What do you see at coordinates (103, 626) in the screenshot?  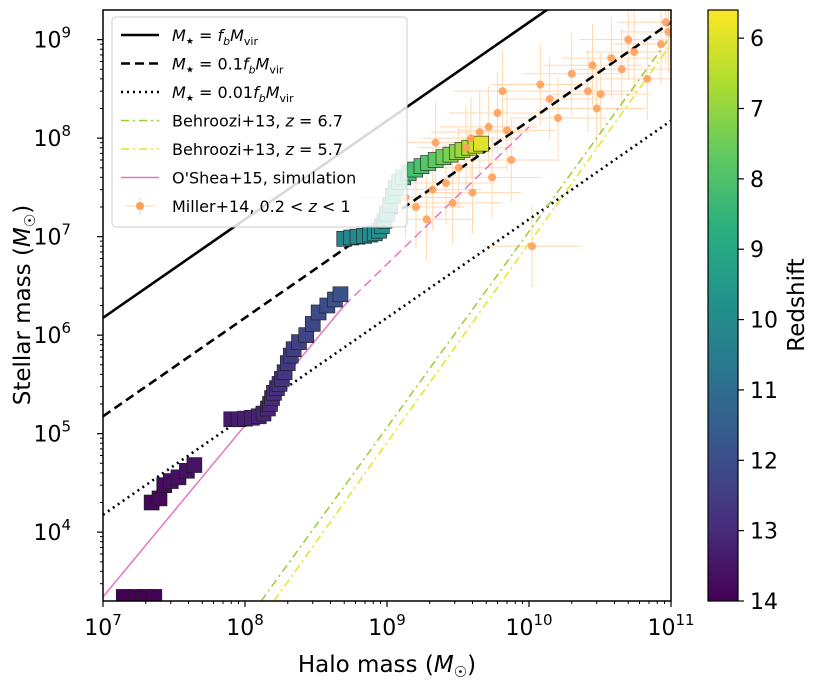 I see `x-tick-label: 10⁷` at bounding box center [103, 626].